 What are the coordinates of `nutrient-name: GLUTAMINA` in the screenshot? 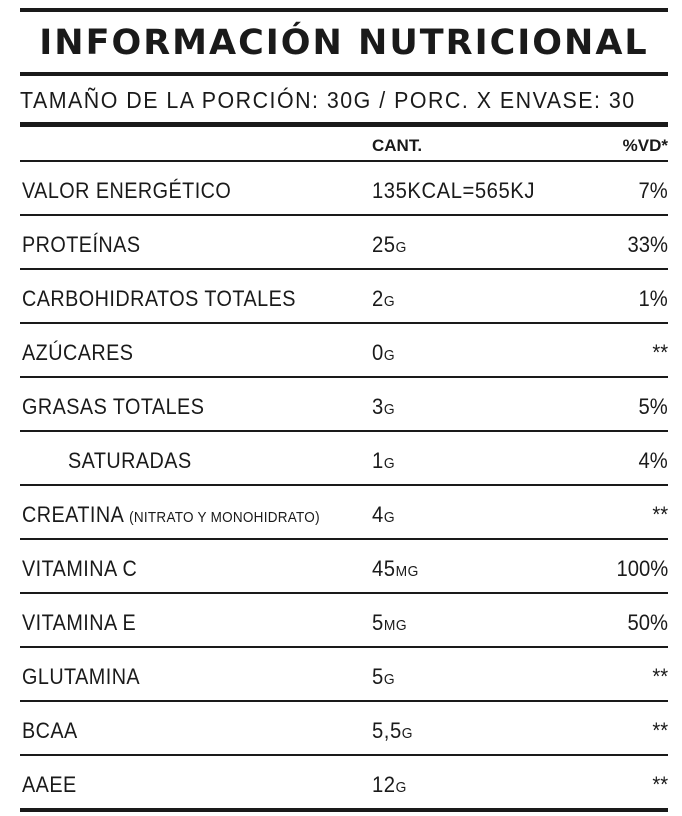 It's located at (81, 677).